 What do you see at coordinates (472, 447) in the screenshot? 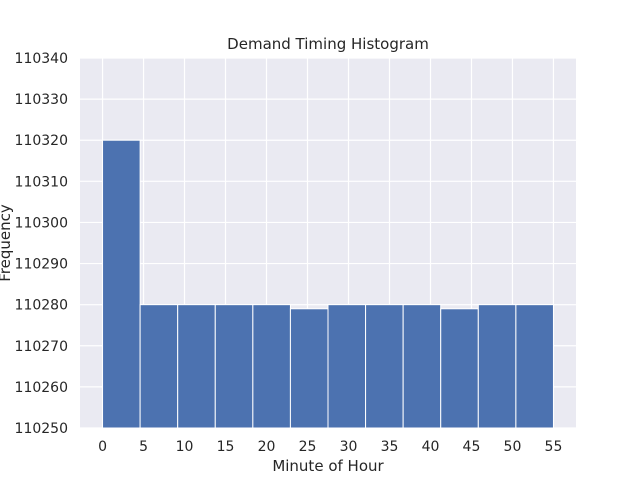
I see `x-tick-label: 45` at bounding box center [472, 447].